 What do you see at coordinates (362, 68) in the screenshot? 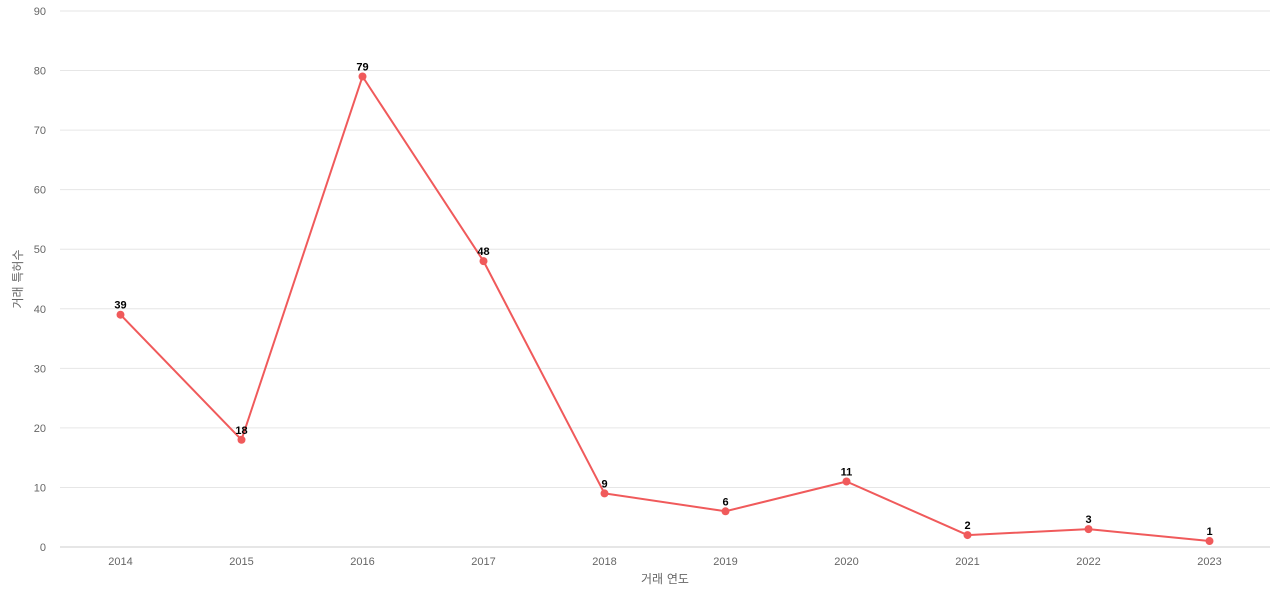
I see `data-label: 79` at bounding box center [362, 68].